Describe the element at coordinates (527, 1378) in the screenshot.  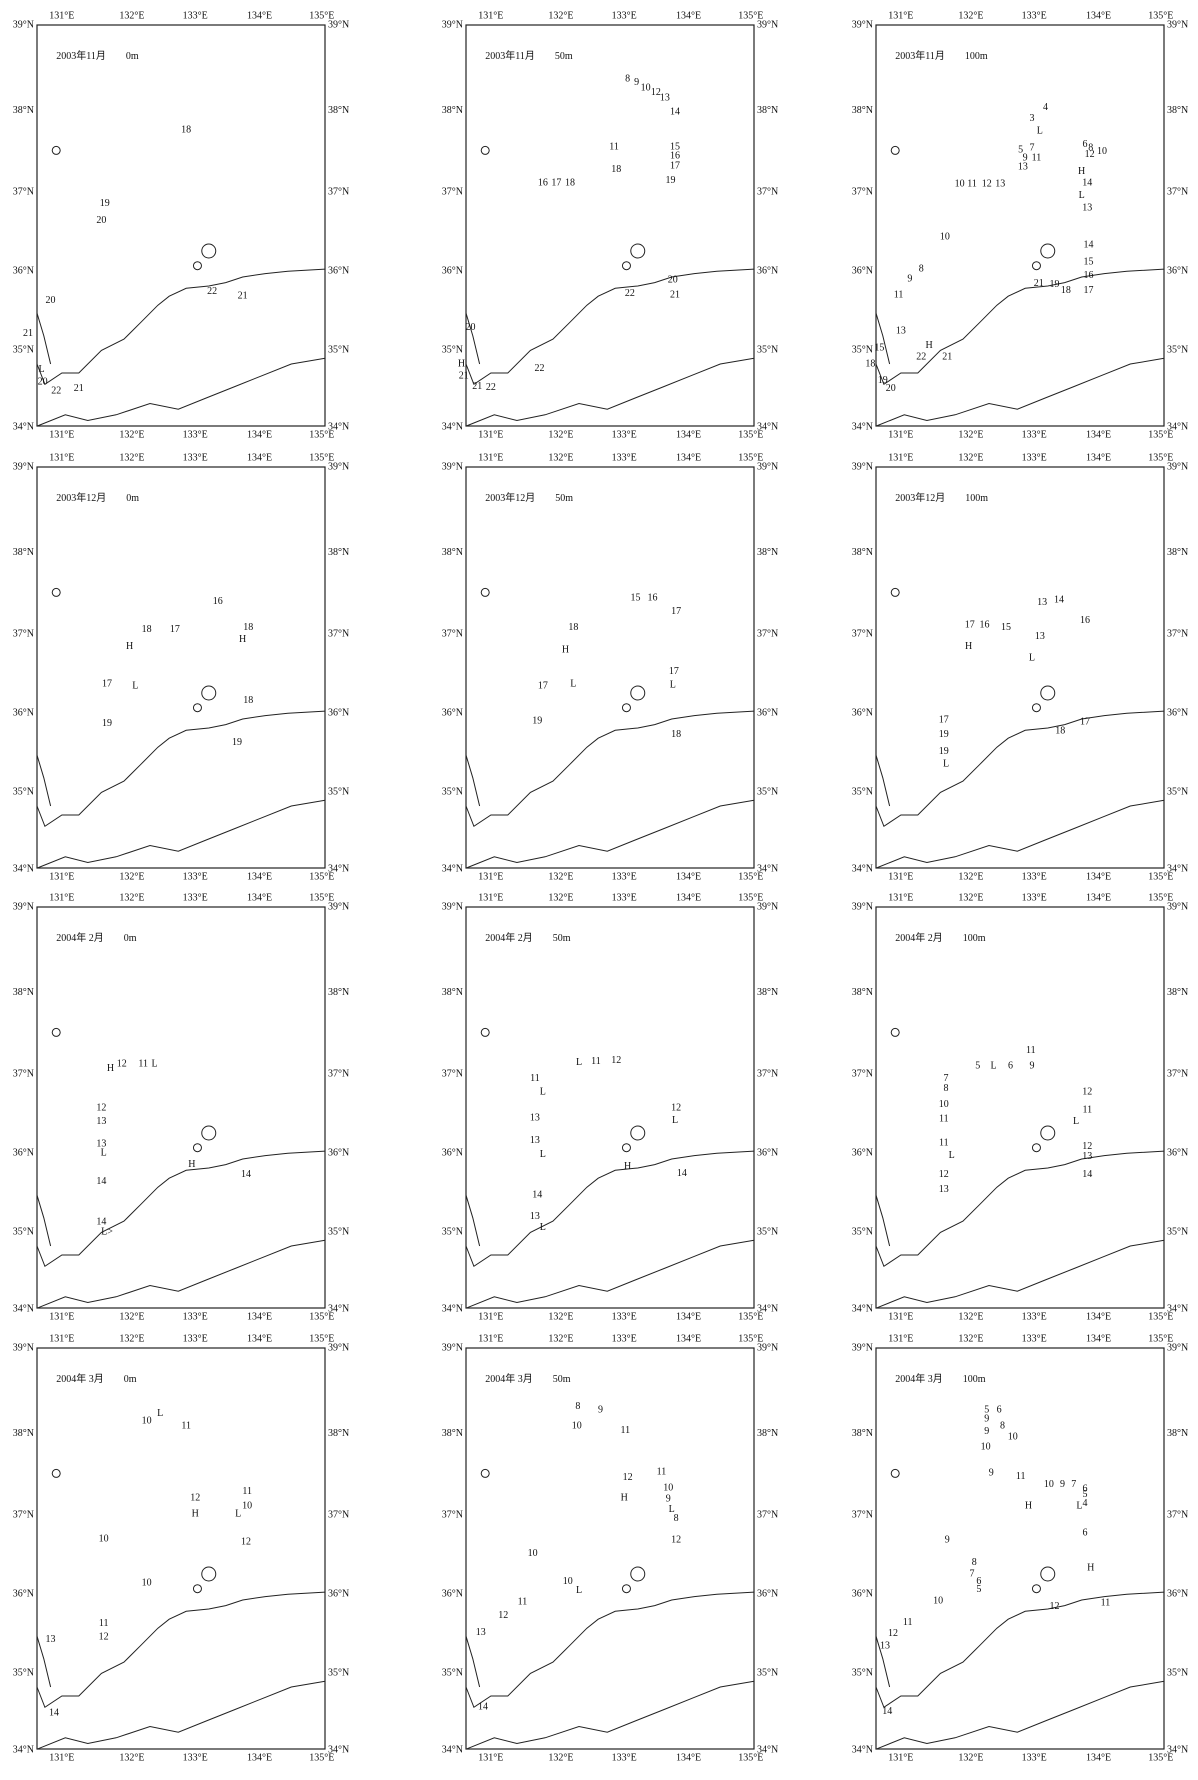
I see `panel-title: 2004年 3月 50m` at that location.